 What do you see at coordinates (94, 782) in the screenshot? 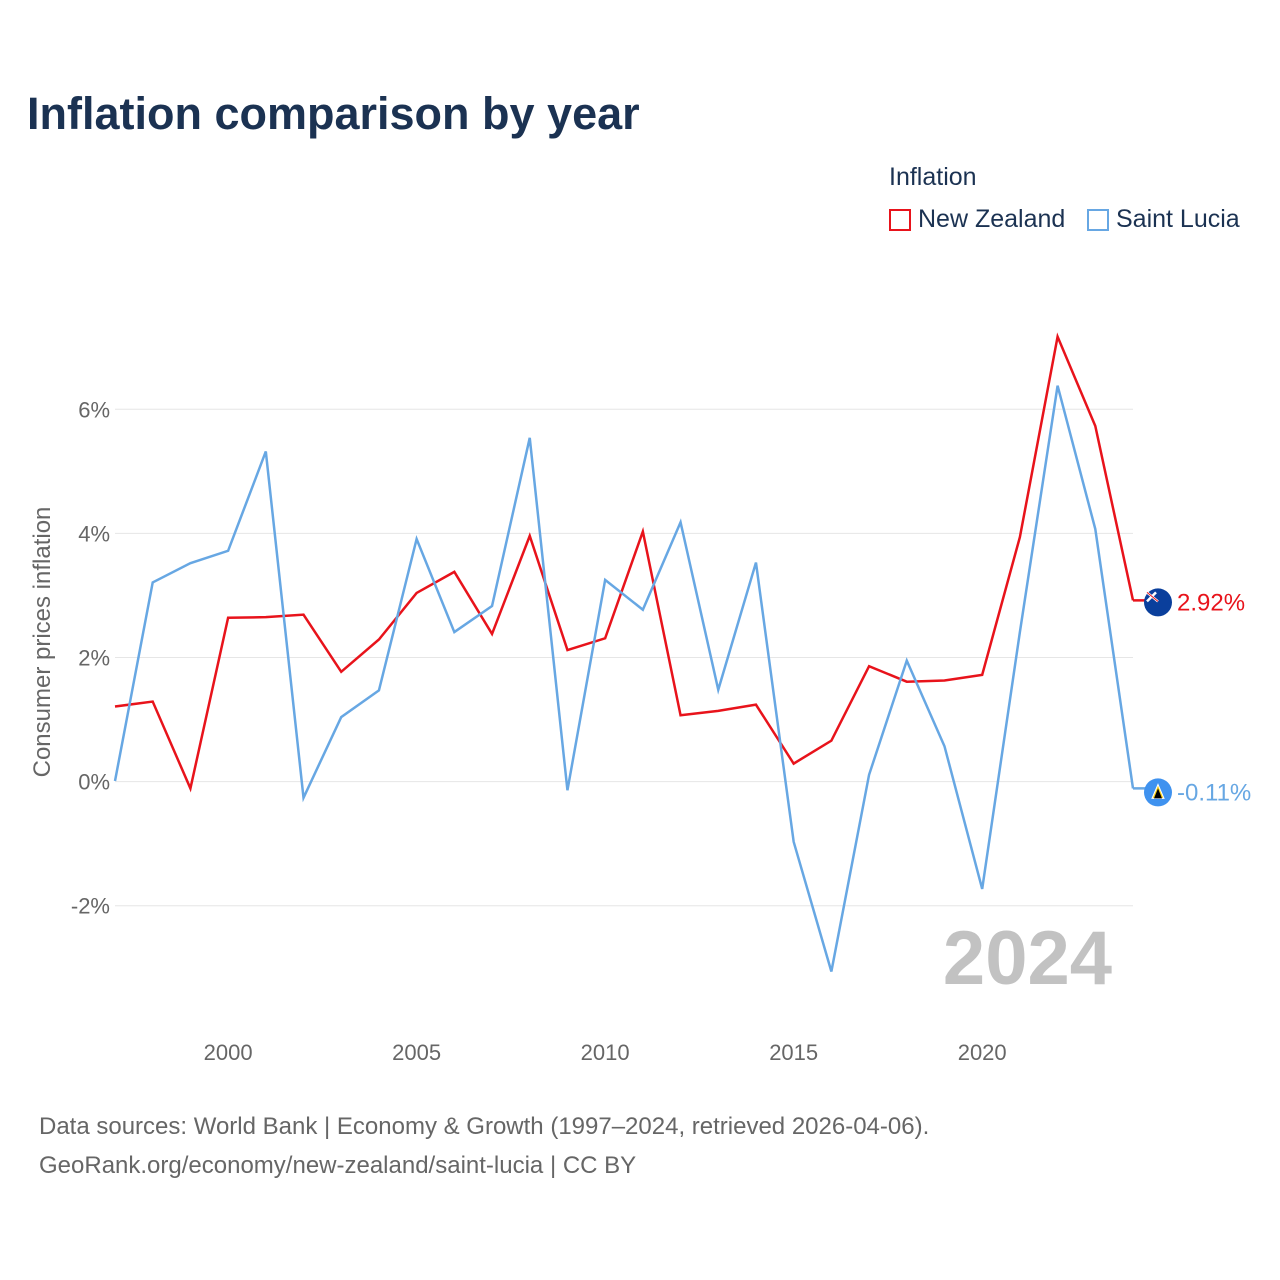
I see `y-tick-label: 0%` at bounding box center [94, 782].